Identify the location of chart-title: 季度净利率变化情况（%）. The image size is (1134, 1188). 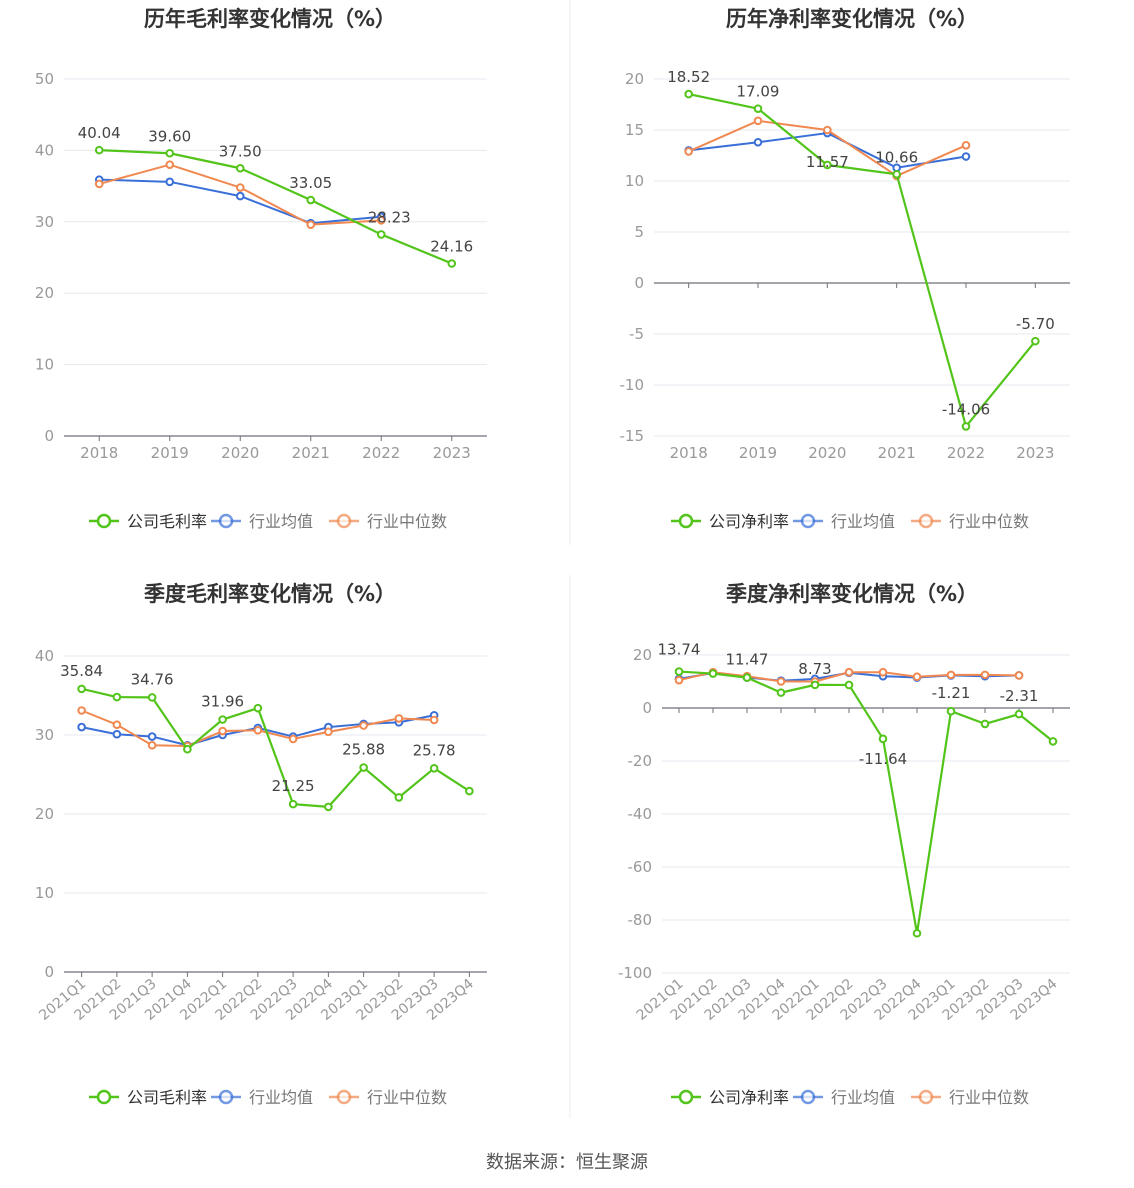
(852, 594).